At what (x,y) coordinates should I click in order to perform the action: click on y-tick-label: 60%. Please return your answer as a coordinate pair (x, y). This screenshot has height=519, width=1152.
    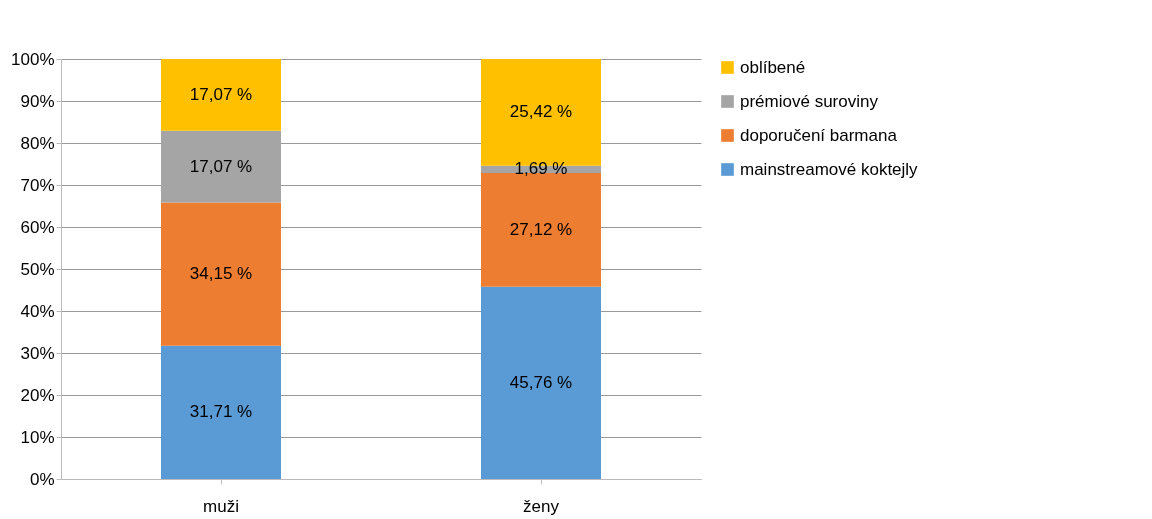
    Looking at the image, I should click on (37, 227).